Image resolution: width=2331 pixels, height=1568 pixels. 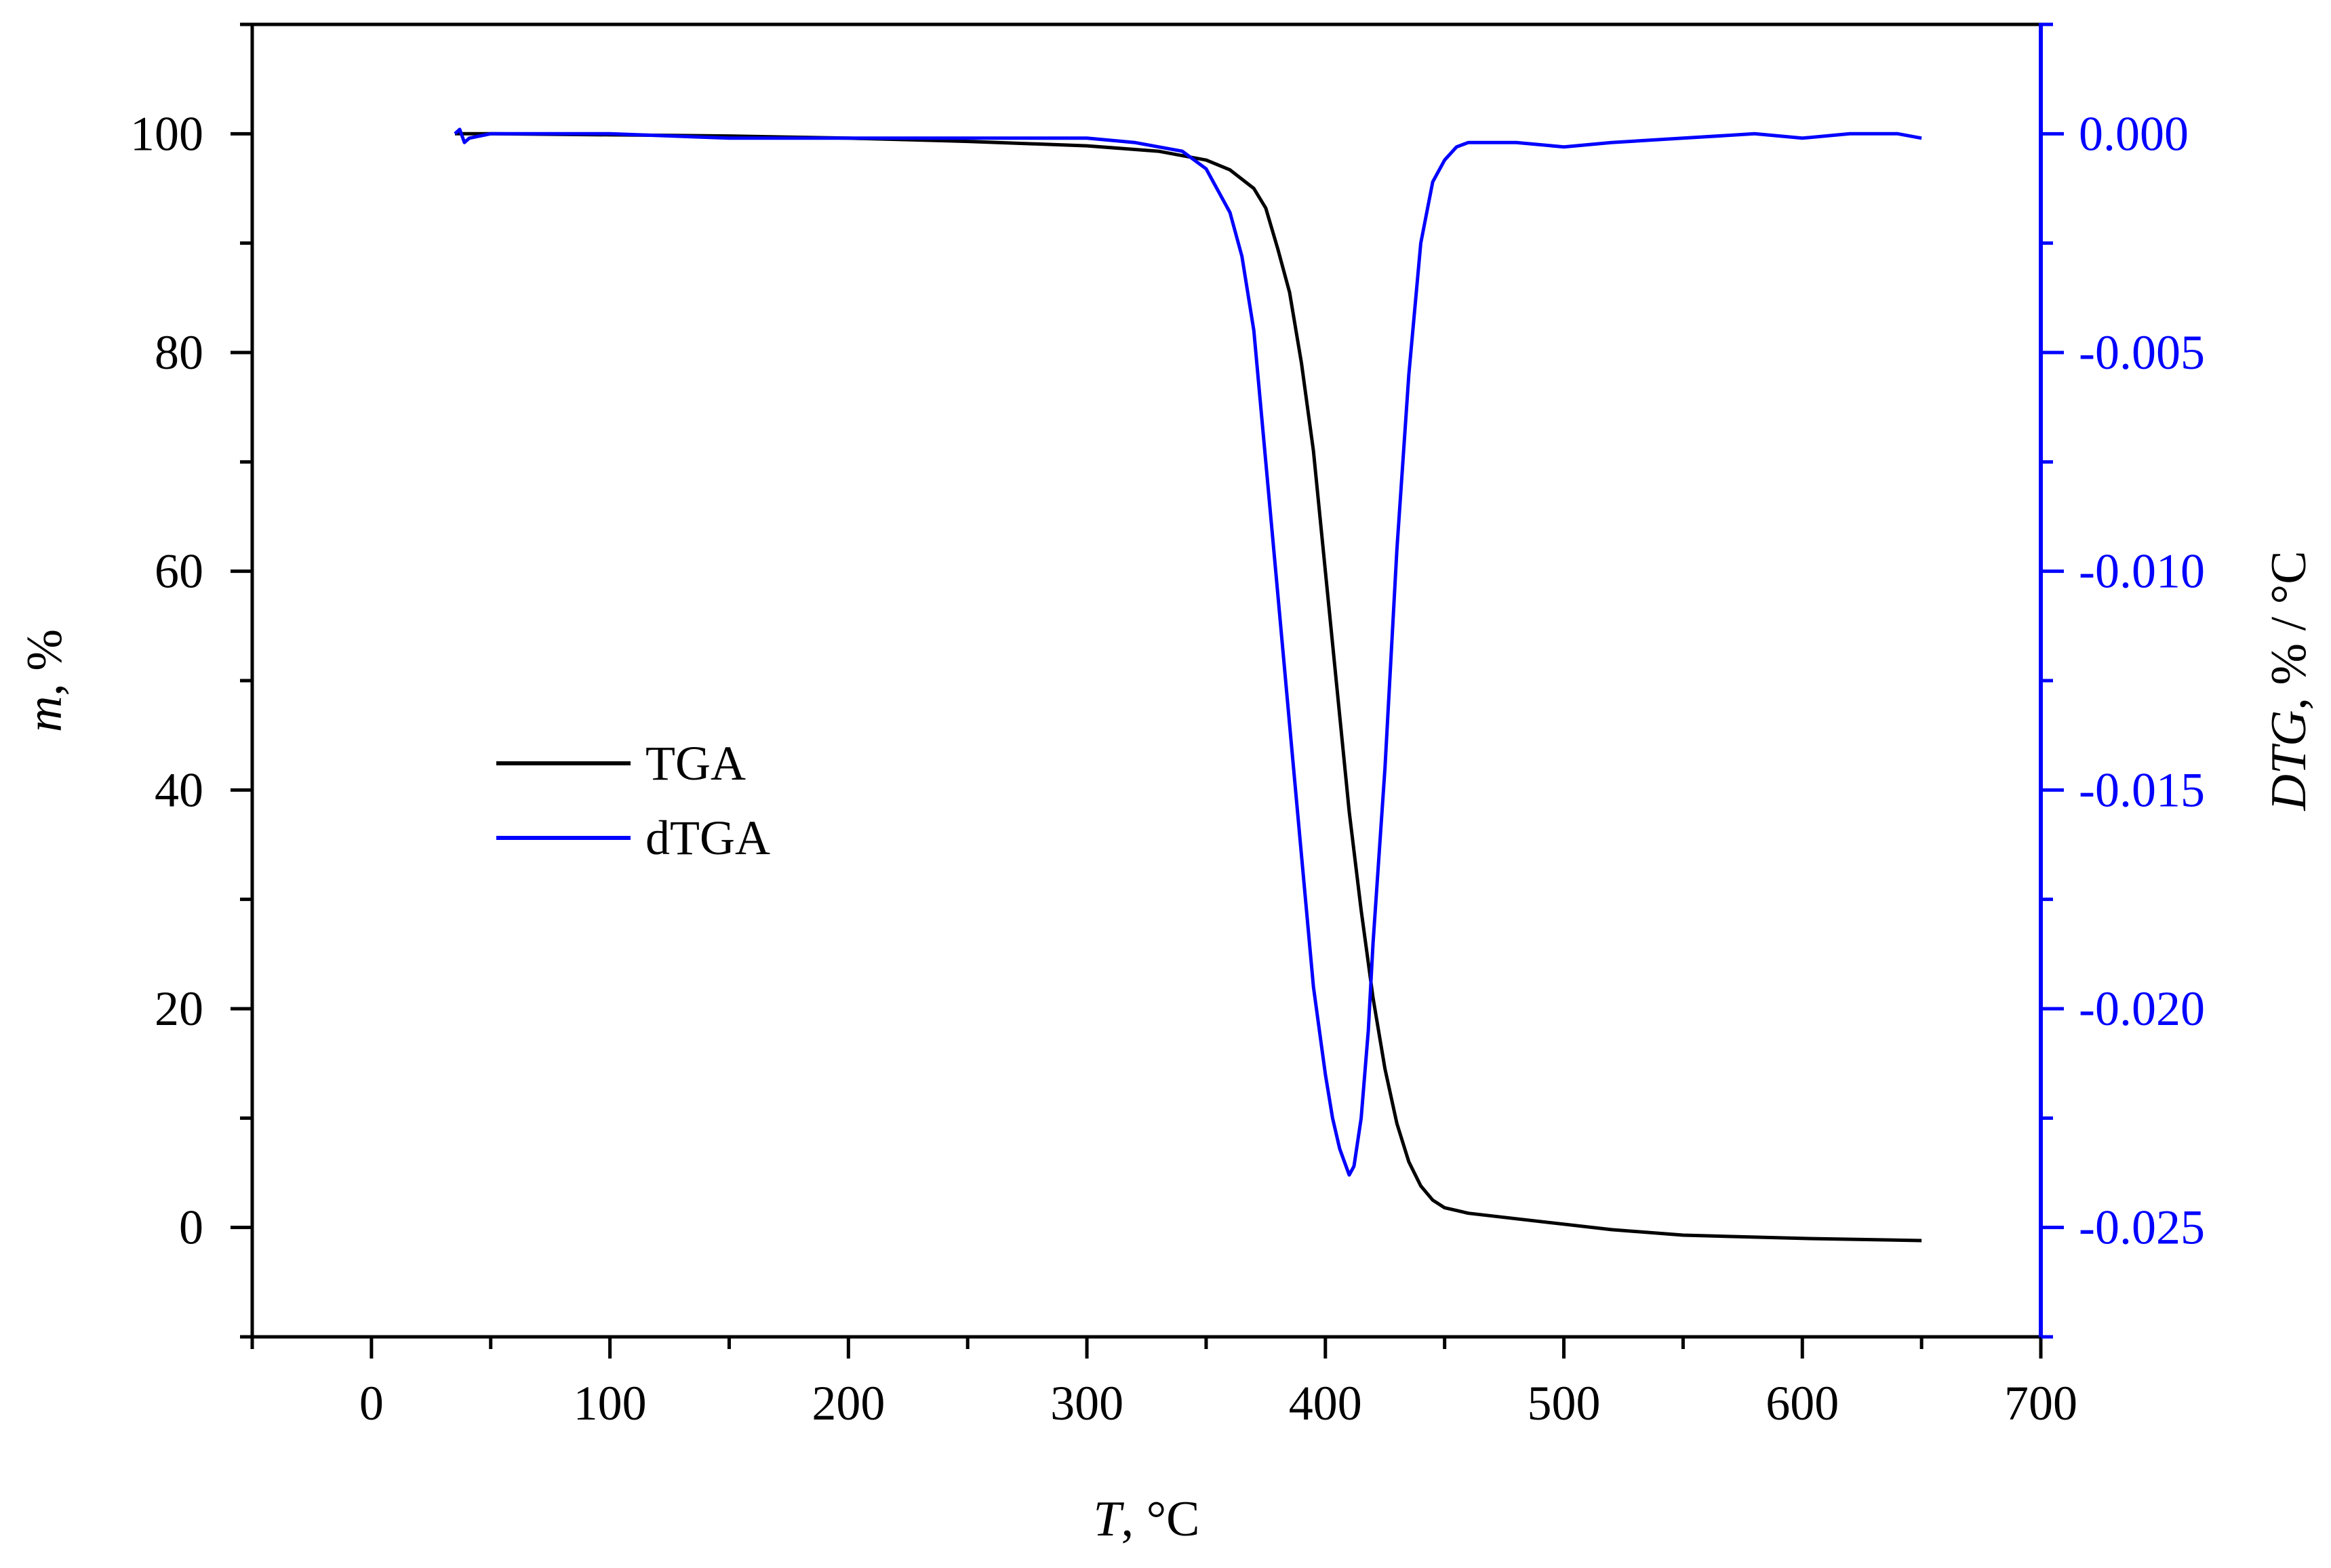 What do you see at coordinates (2289, 630) in the screenshot?
I see `y-right-axis-title-rest: , % / °C` at bounding box center [2289, 630].